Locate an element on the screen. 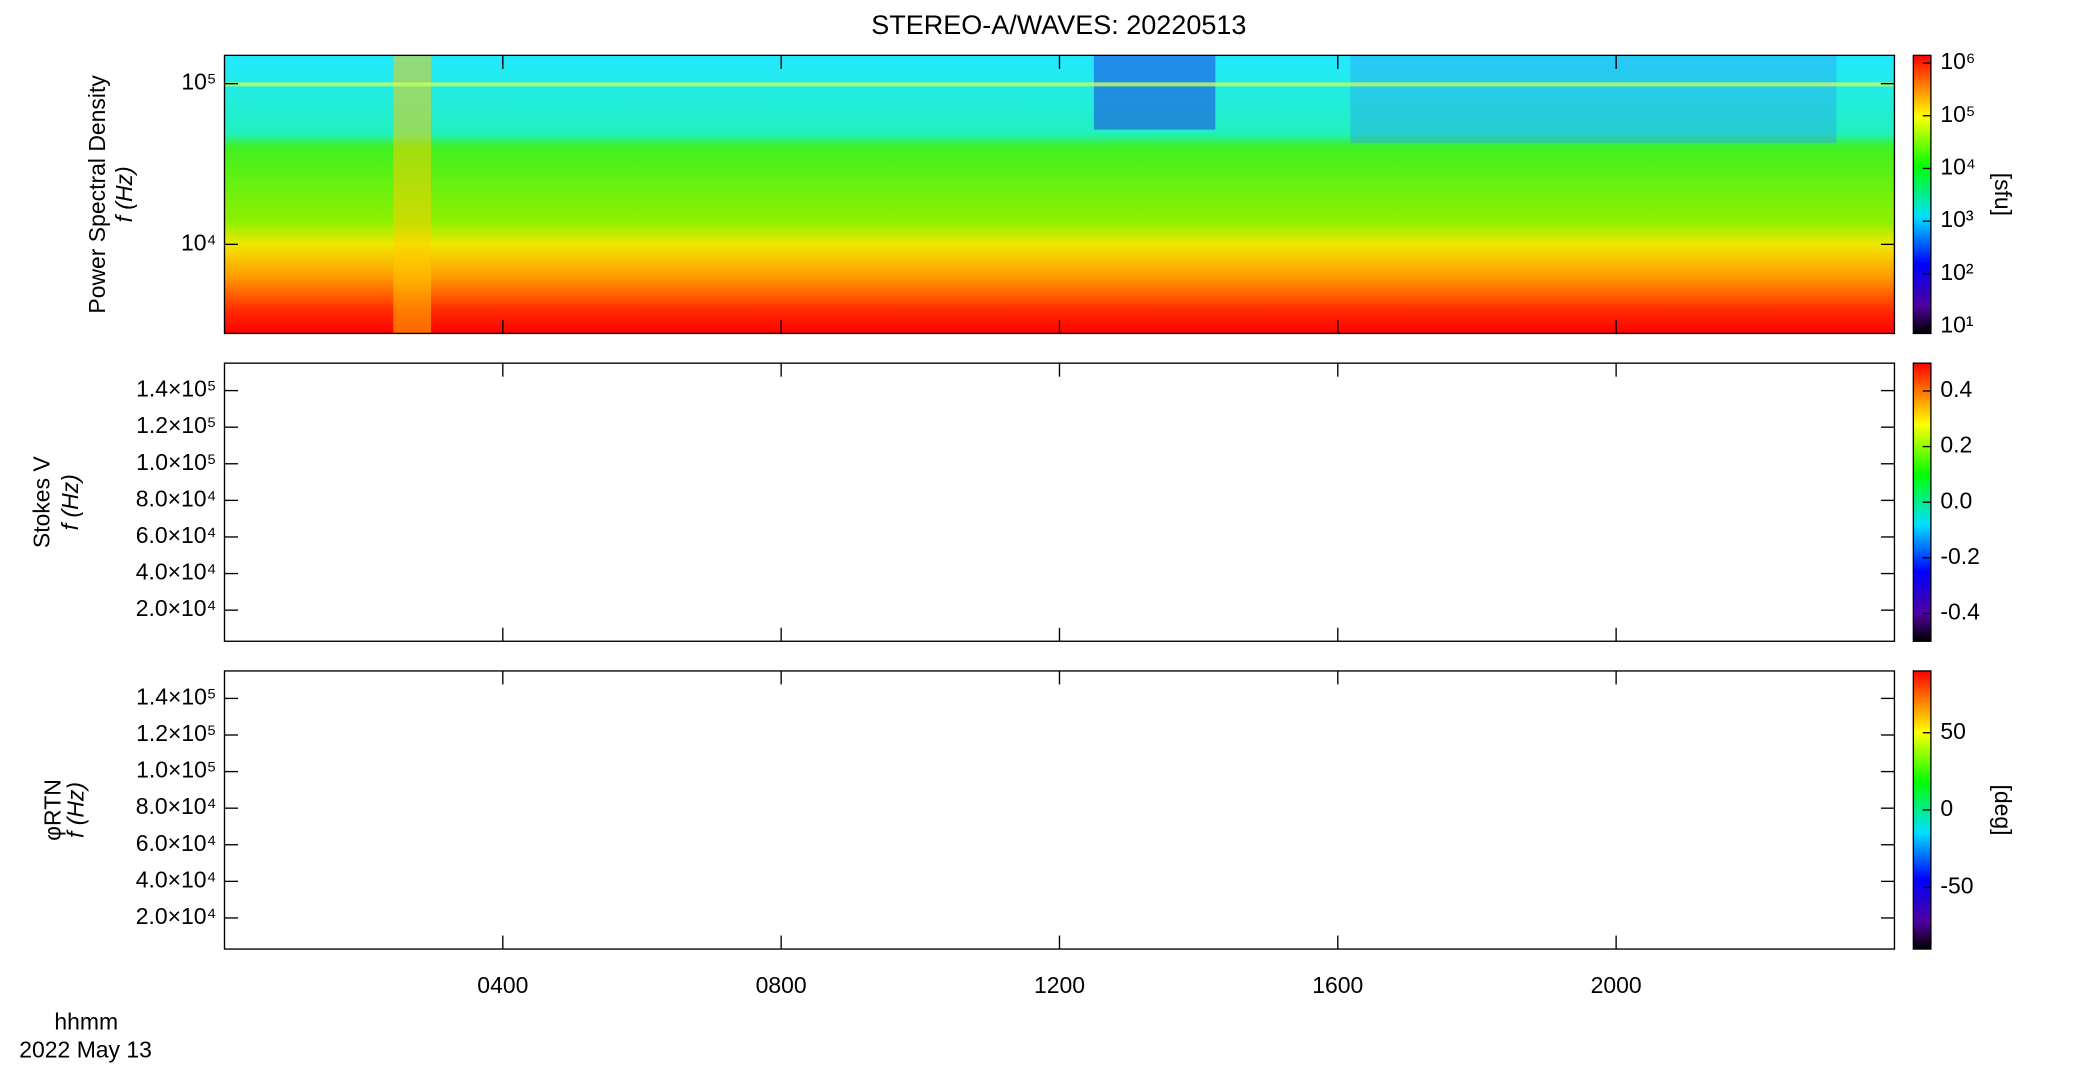 This screenshot has height=1080, width=2096. x-tick-label: 1200 is located at coordinates (1059, 985).